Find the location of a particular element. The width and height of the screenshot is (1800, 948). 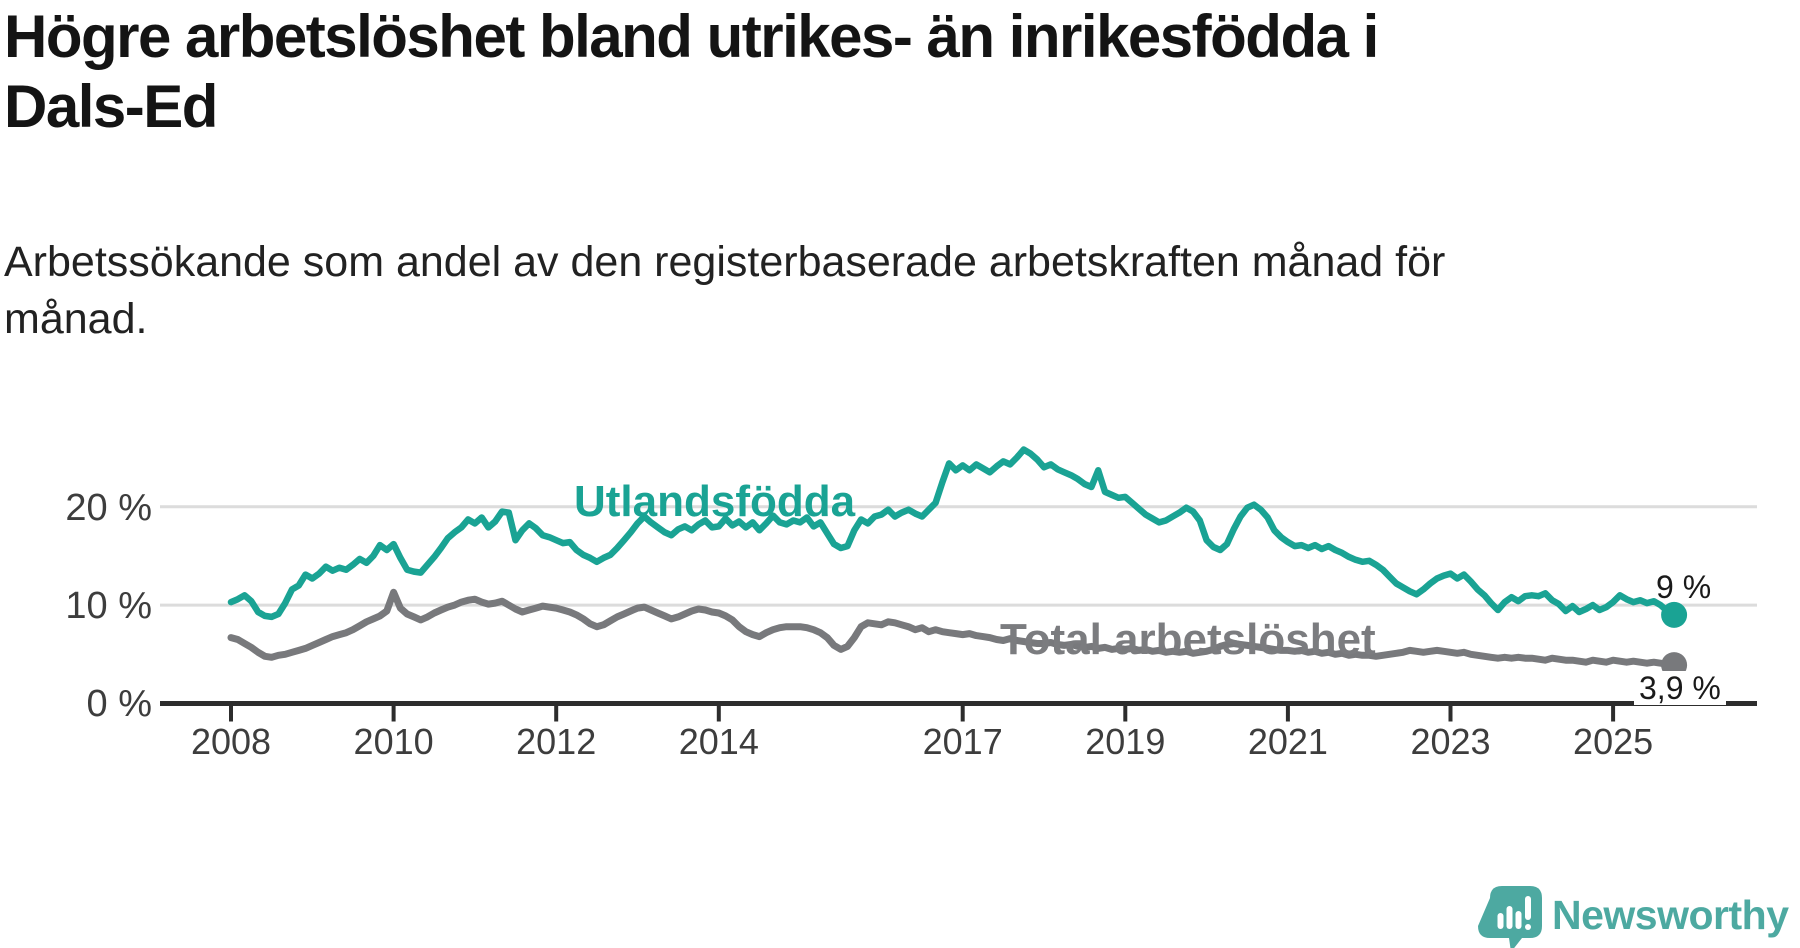

series-label-total-arbetsloshet: Total arbetslöshet is located at coordinates (1188, 639).